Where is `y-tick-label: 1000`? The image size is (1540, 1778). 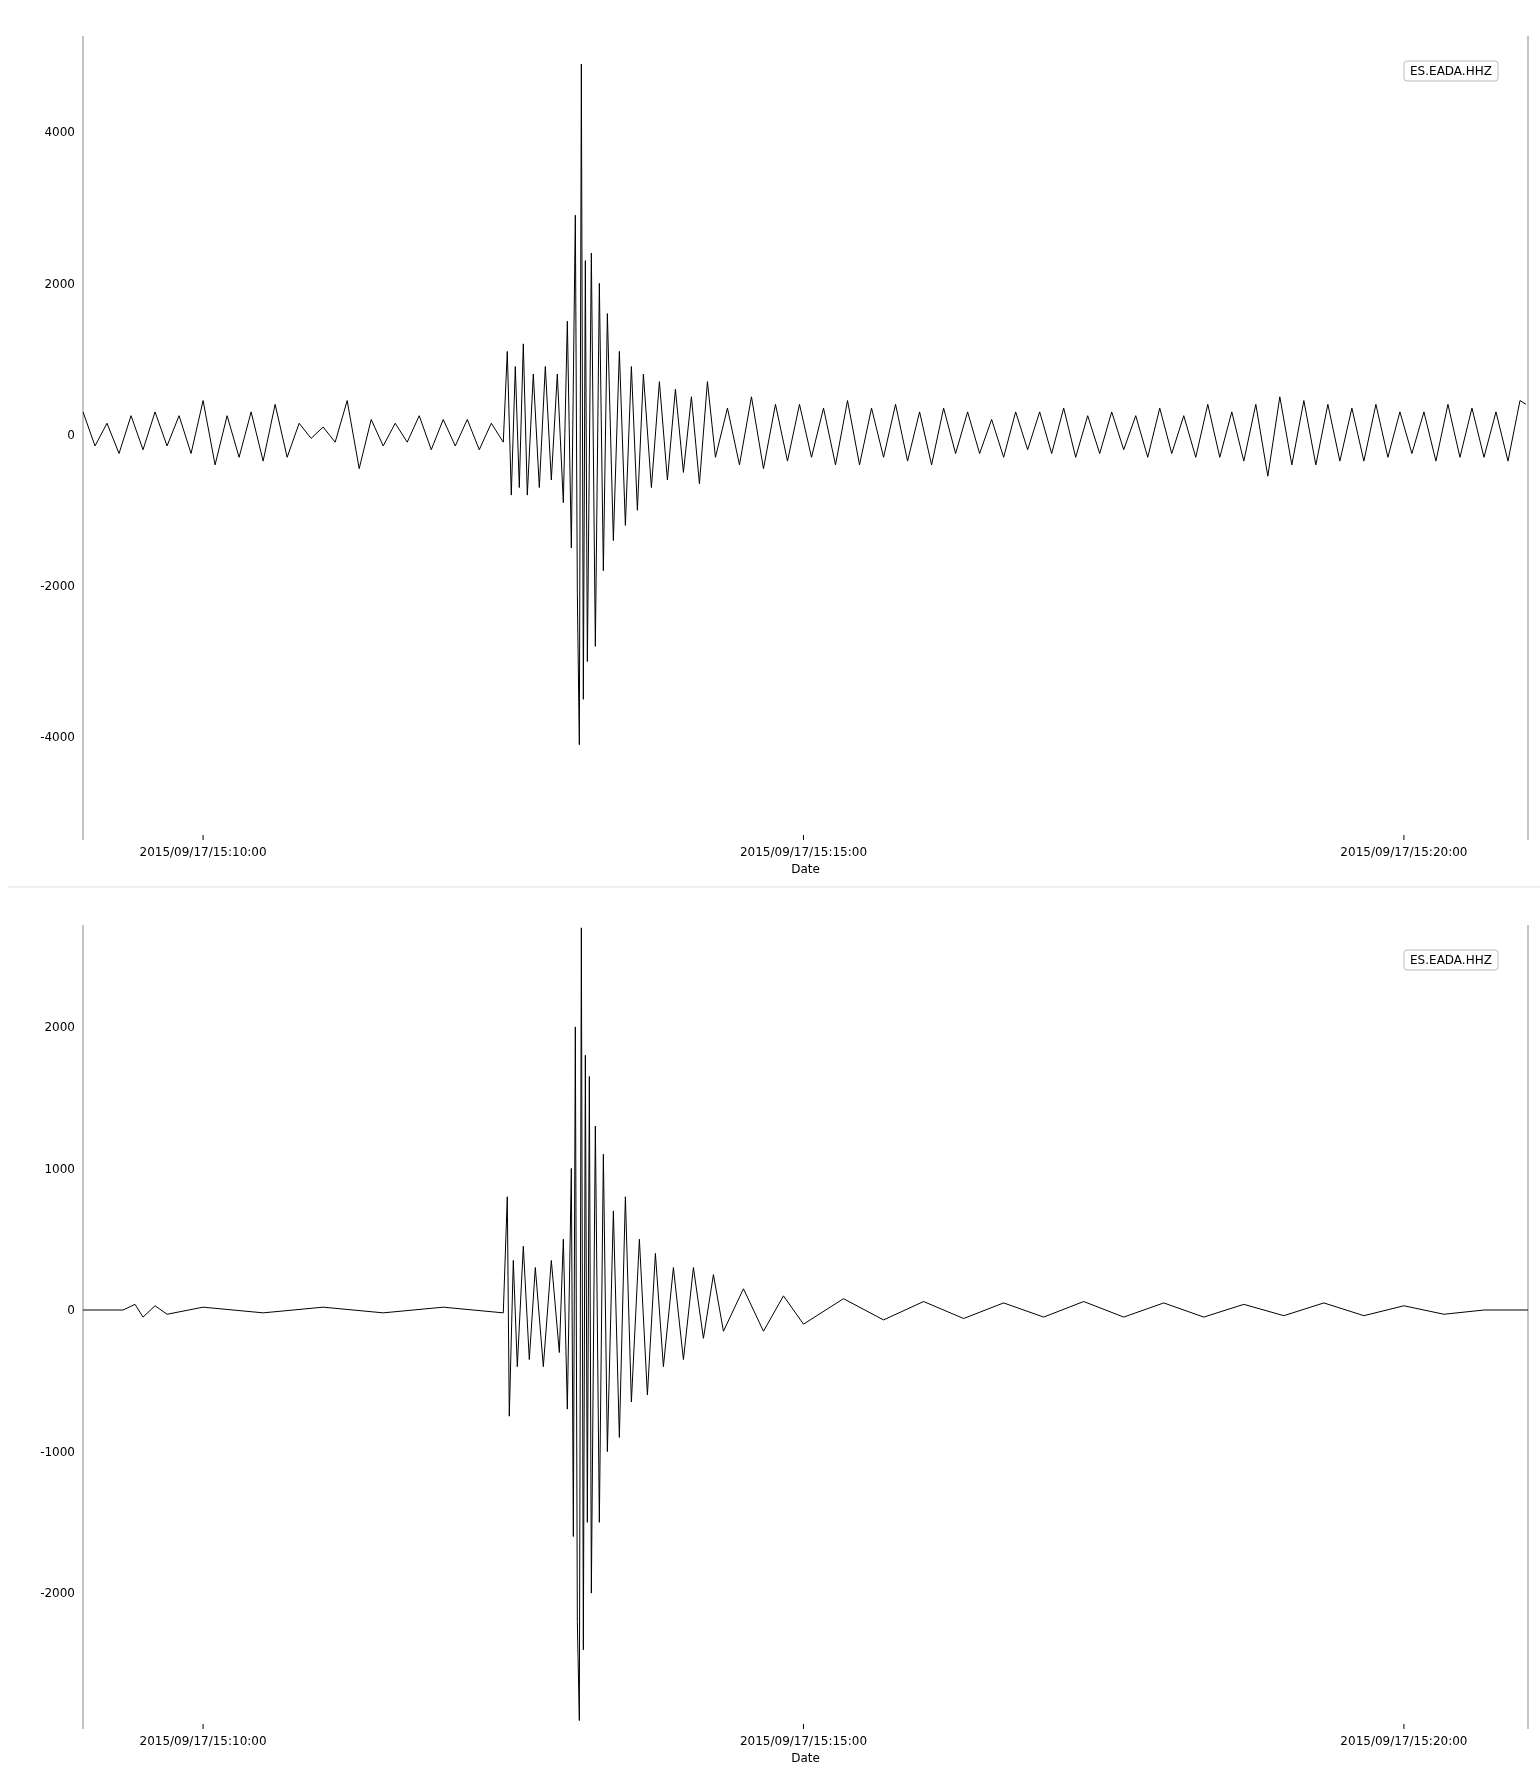
y-tick-label: 1000 is located at coordinates (59, 1168).